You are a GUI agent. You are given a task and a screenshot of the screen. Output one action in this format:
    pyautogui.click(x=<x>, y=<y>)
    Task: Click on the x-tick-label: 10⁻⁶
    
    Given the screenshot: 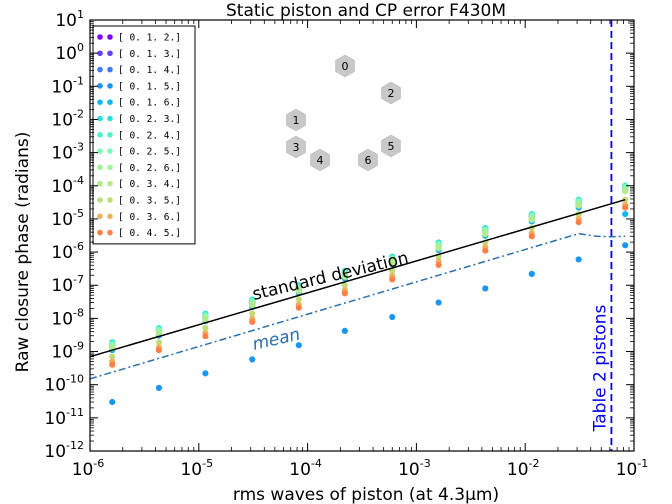 What is the action you would take?
    pyautogui.click(x=88, y=468)
    